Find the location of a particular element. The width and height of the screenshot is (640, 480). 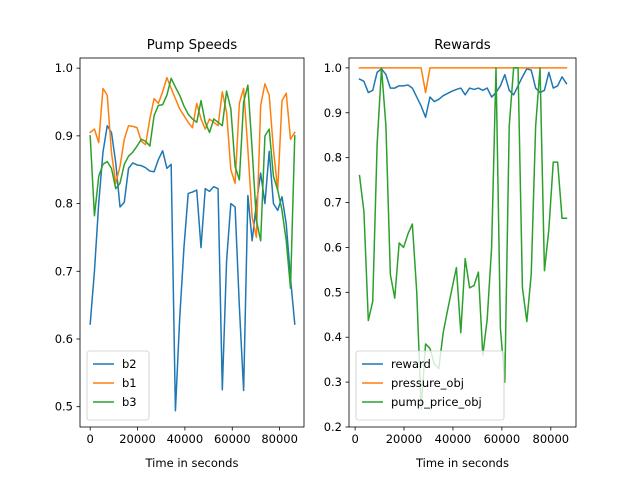

rewards-y-tick-label: 0.7 is located at coordinates (333, 203).